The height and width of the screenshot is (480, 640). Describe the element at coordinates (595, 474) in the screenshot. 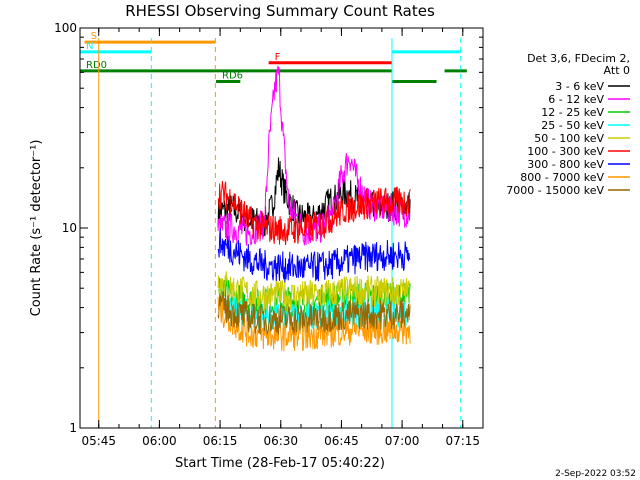

I see `footer-timestamp: 2-Sep-2022 03:52` at that location.